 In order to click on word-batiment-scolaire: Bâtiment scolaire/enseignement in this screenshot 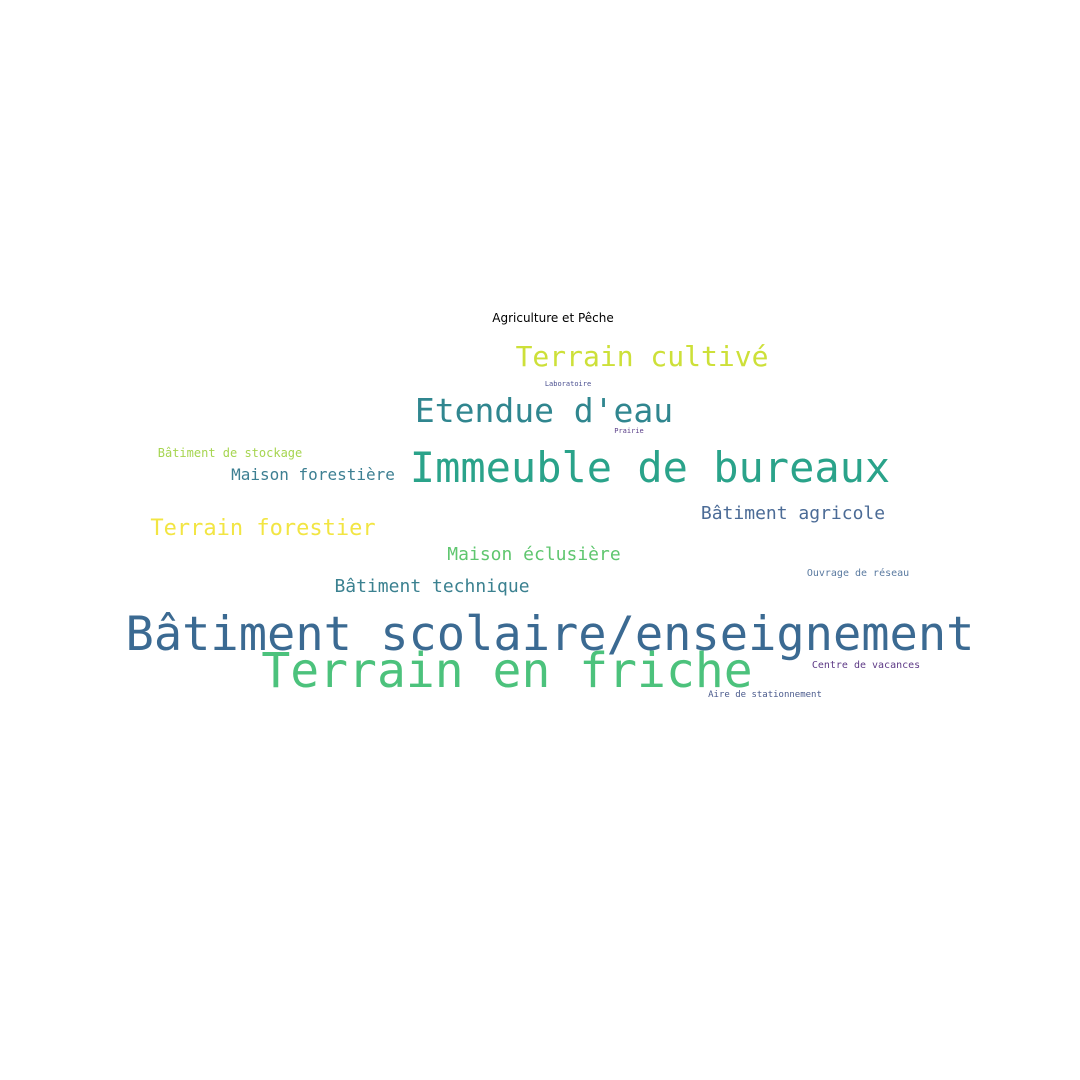, I will do `click(550, 634)`.